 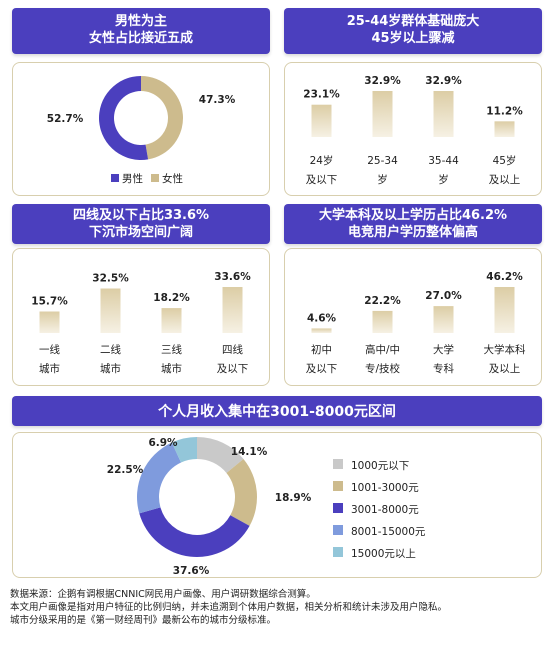 What do you see at coordinates (233, 369) in the screenshot?
I see `city-category-label-3-1: 及以下` at bounding box center [233, 369].